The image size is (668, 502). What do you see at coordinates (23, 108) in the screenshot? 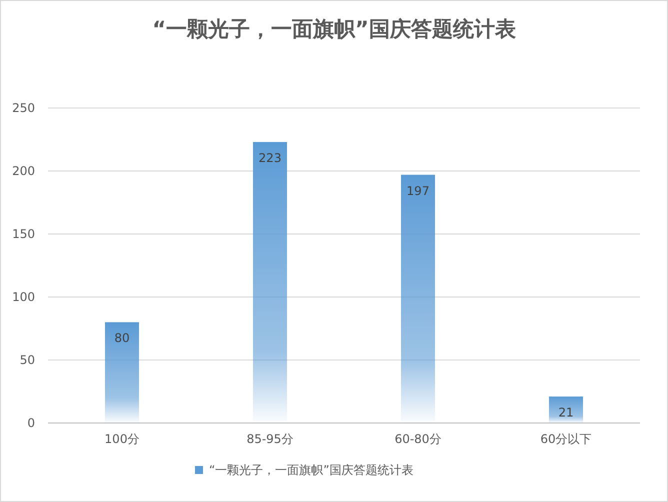
I see `y-tick-label: 250` at bounding box center [23, 108].